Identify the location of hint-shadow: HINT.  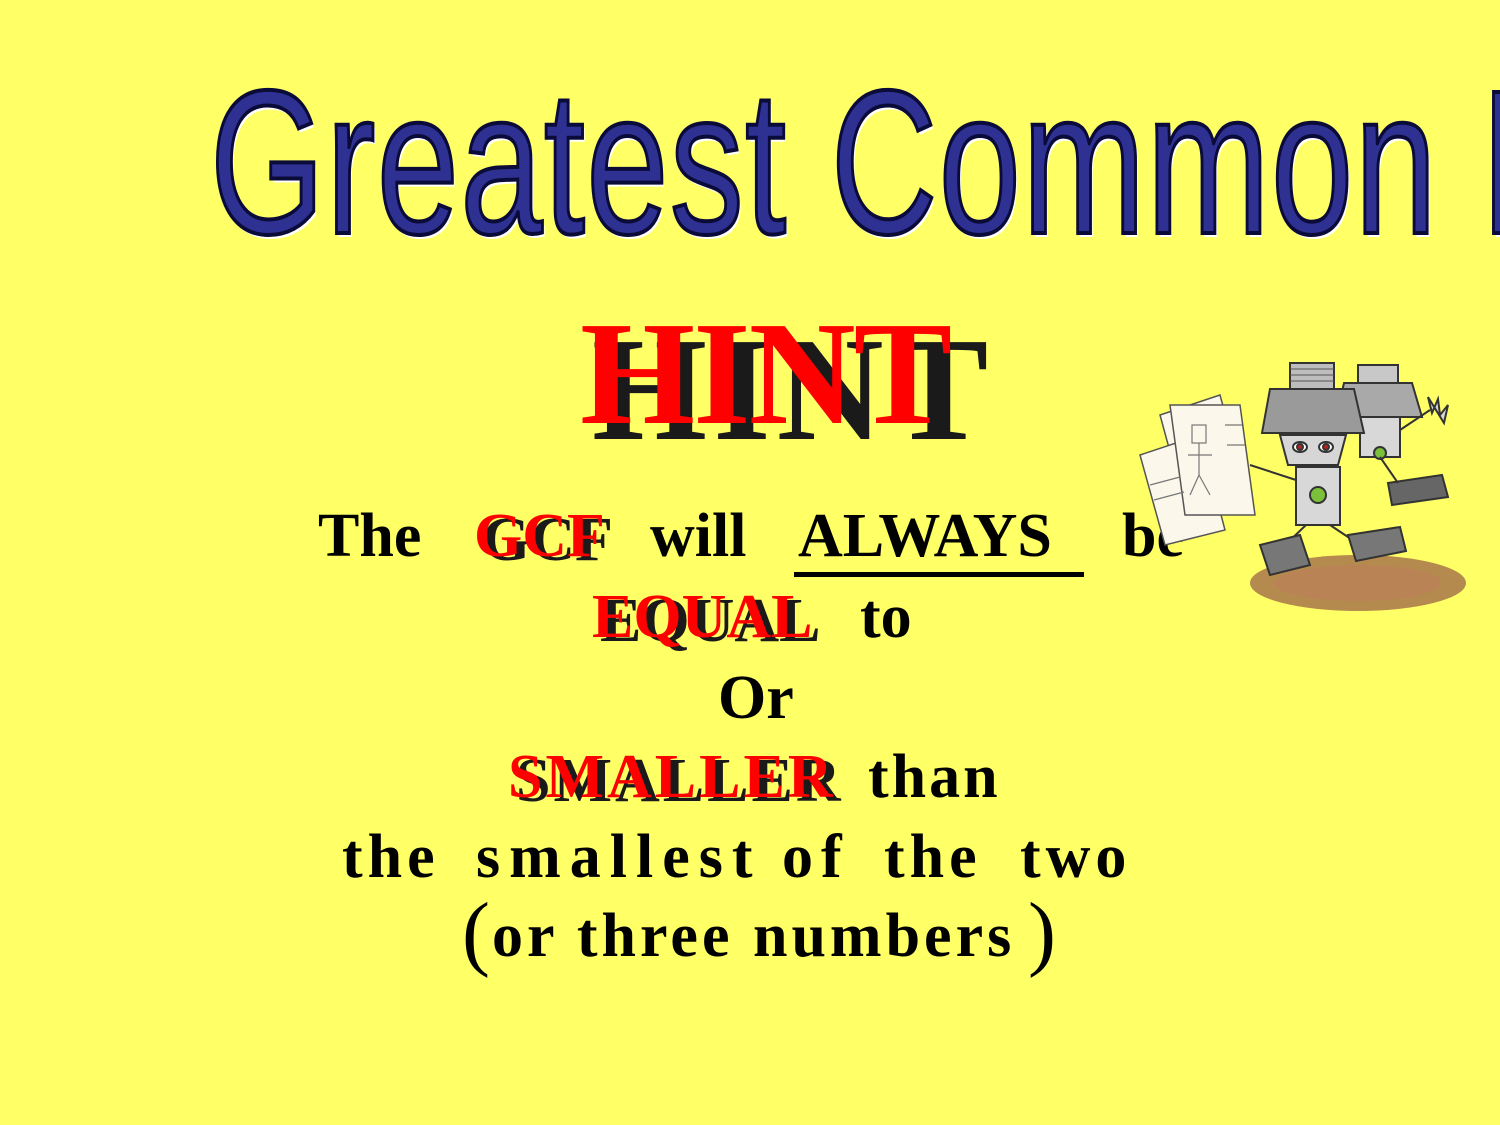
(793, 390).